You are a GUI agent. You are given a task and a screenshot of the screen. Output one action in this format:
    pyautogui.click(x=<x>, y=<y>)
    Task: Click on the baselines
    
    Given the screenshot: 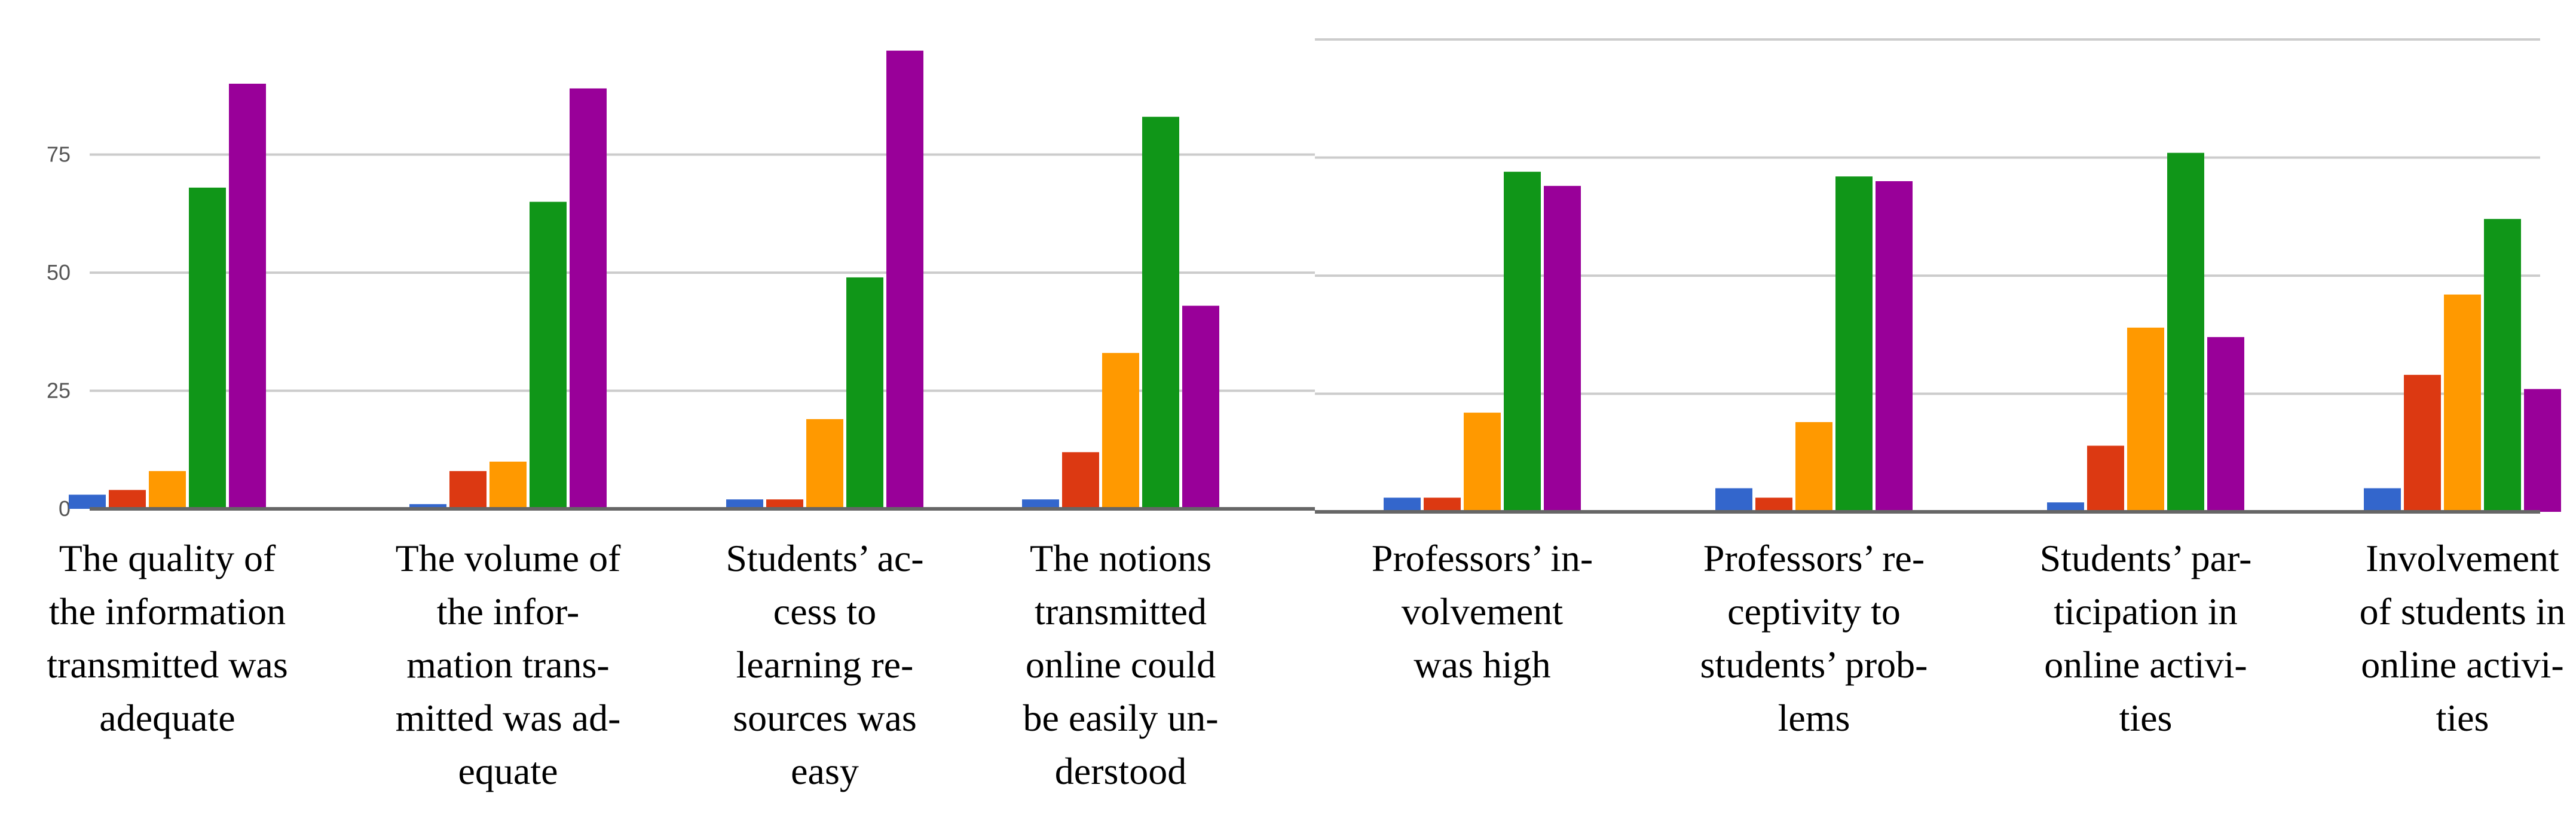 What is the action you would take?
    pyautogui.click(x=1315, y=510)
    